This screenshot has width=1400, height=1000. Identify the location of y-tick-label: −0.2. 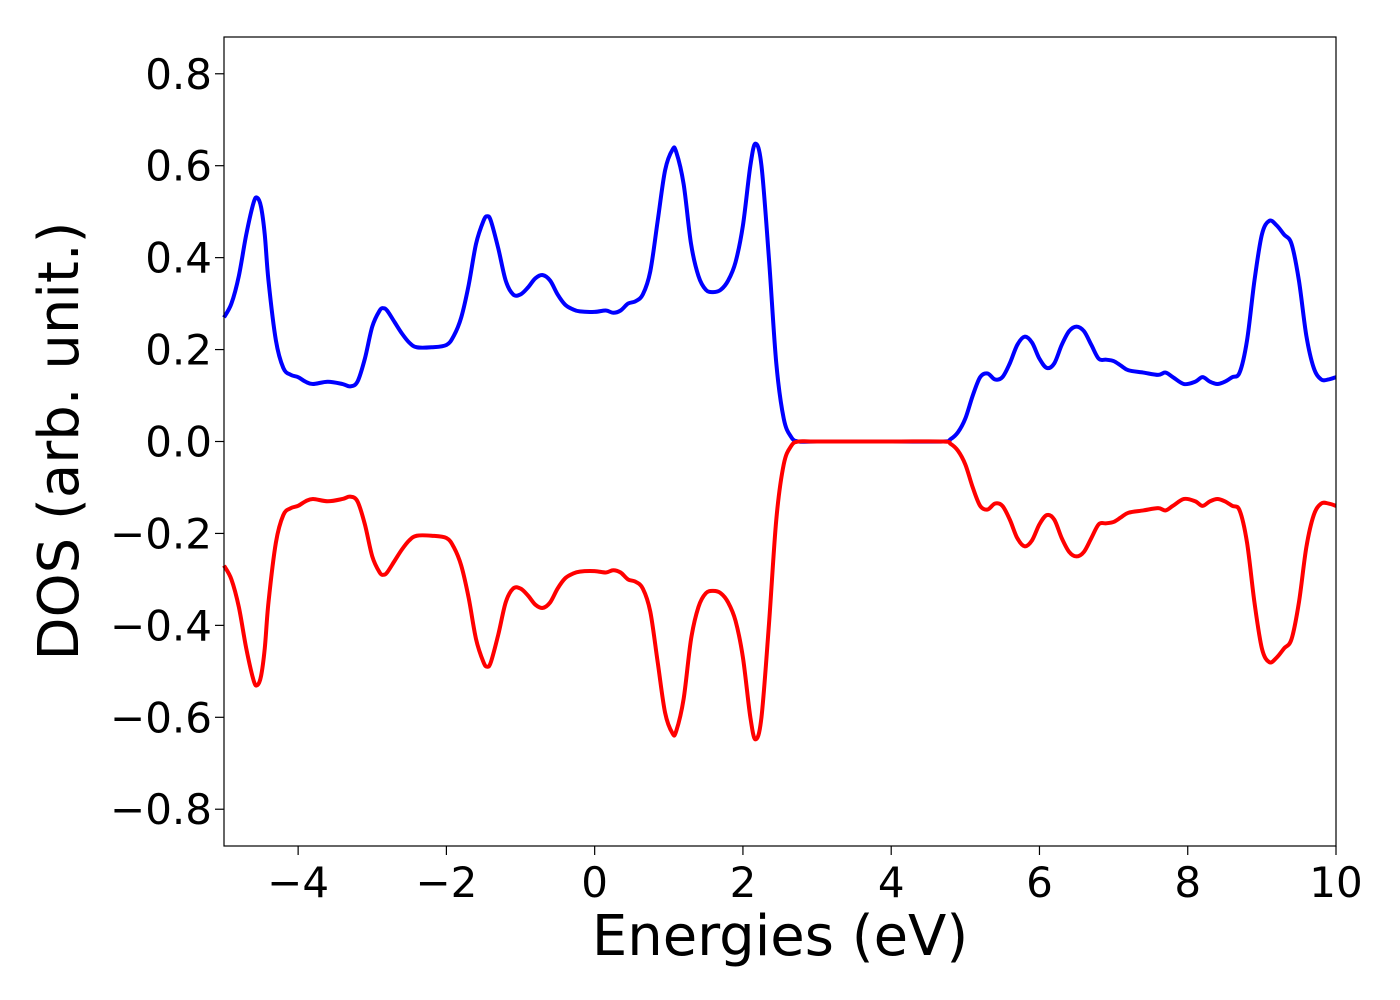
(161, 533).